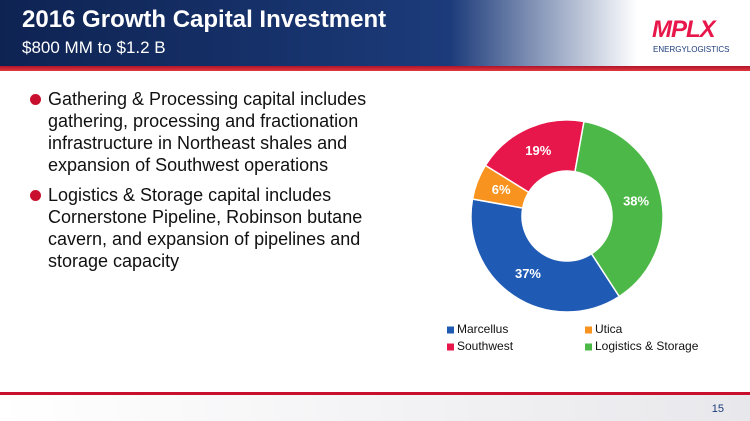 This screenshot has width=750, height=421. What do you see at coordinates (482, 329) in the screenshot?
I see `legend-label: Marcellus` at bounding box center [482, 329].